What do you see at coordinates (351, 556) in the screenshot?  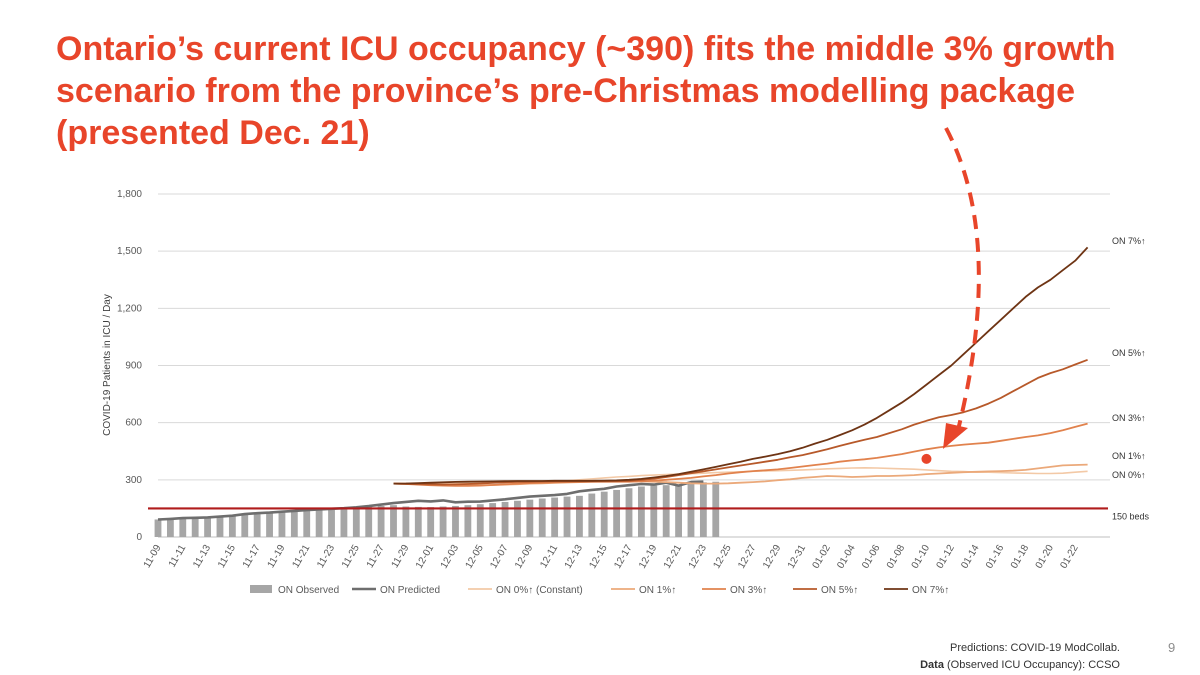 I see `x-tick-label: 11-25` at bounding box center [351, 556].